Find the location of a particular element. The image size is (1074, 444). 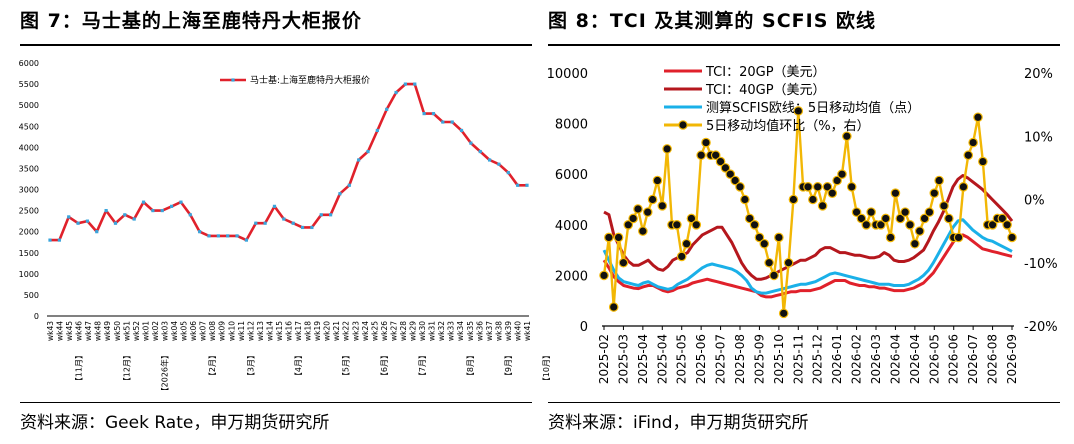

left-x-tick-label: wk39 is located at coordinates (508, 331).